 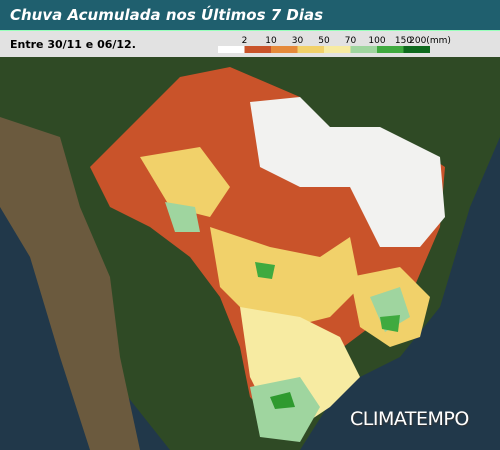 I want to click on legend-label: 100, so click(x=376, y=41).